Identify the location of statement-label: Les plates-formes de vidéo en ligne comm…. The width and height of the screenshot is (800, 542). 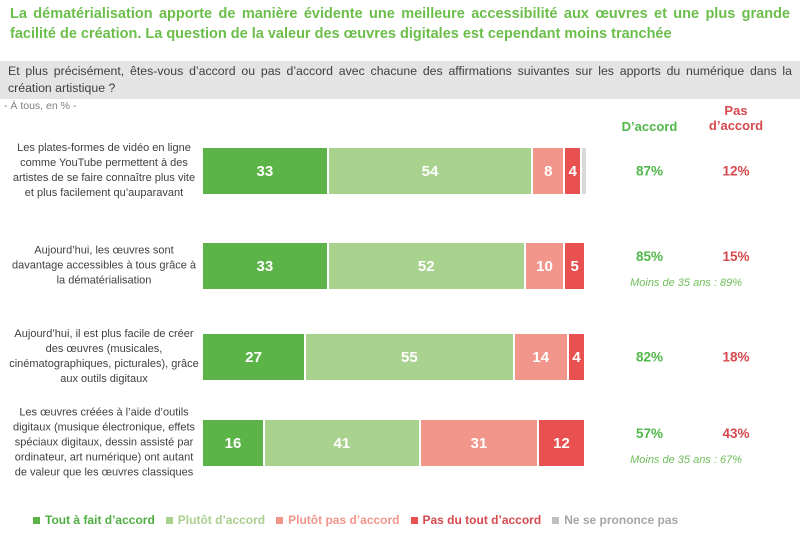
(104, 170).